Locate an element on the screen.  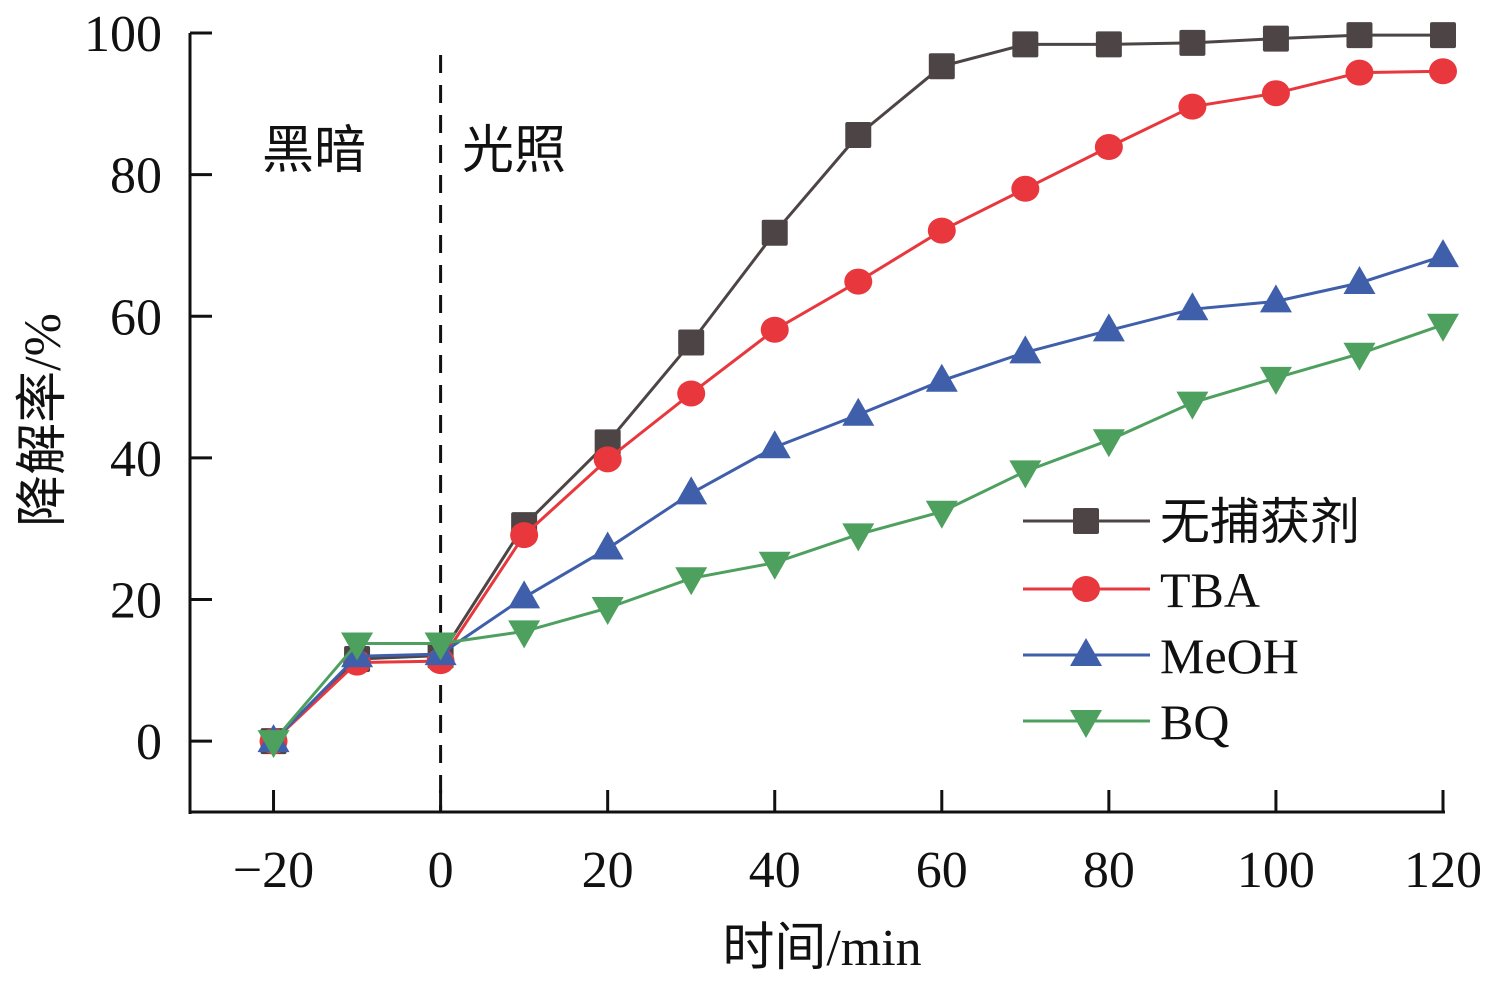
legend-item: TBA is located at coordinates (1141, 590).